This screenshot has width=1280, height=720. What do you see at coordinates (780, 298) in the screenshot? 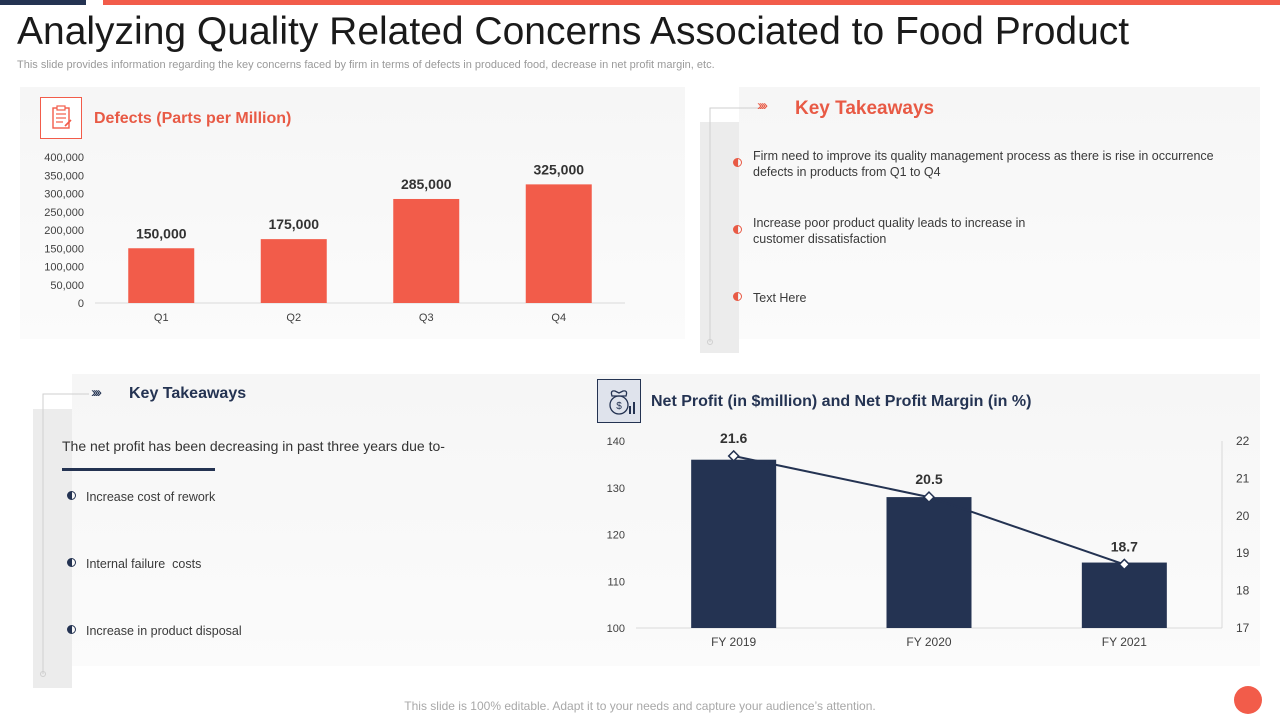
I see `takeaway-top-item-3: Text Here` at bounding box center [780, 298].